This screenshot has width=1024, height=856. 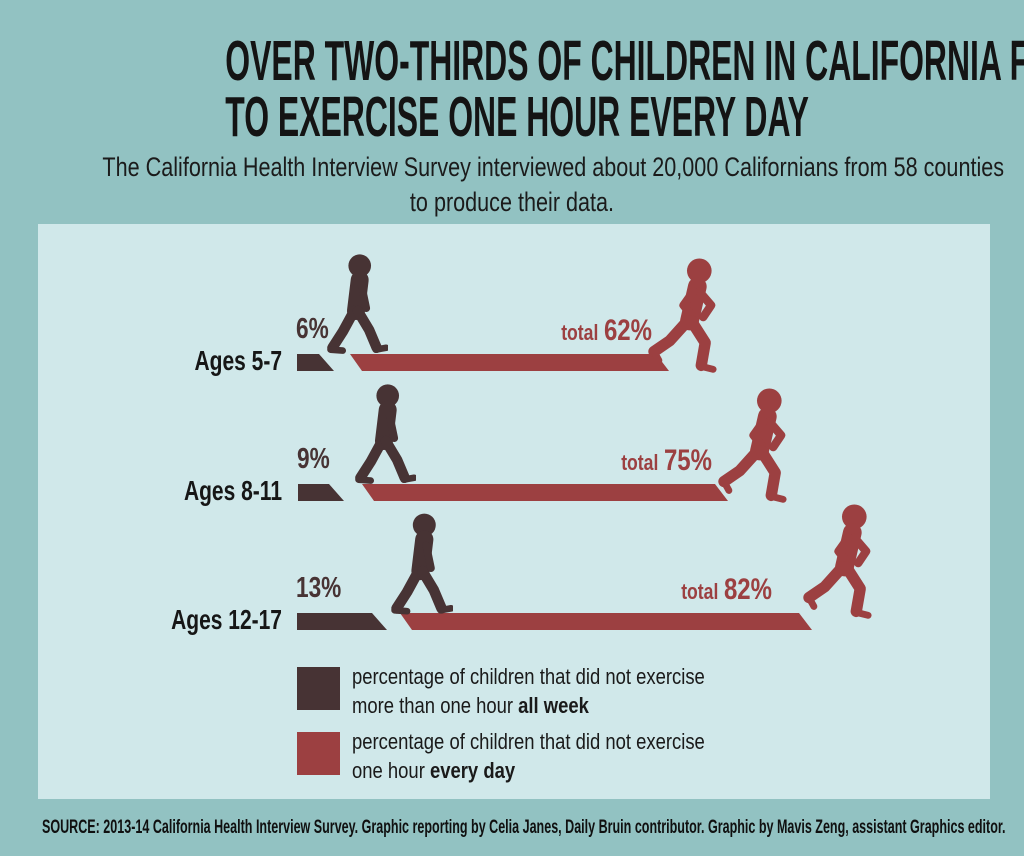 What do you see at coordinates (238, 360) in the screenshot?
I see `category-label-ages-5-7: Ages 5-7` at bounding box center [238, 360].